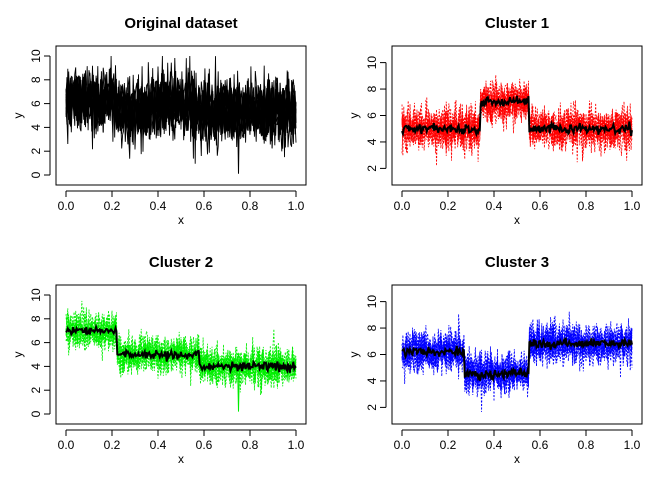 The height and width of the screenshot is (480, 672). What do you see at coordinates (517, 23) in the screenshot?
I see `chart-title: Cluster 1` at bounding box center [517, 23].